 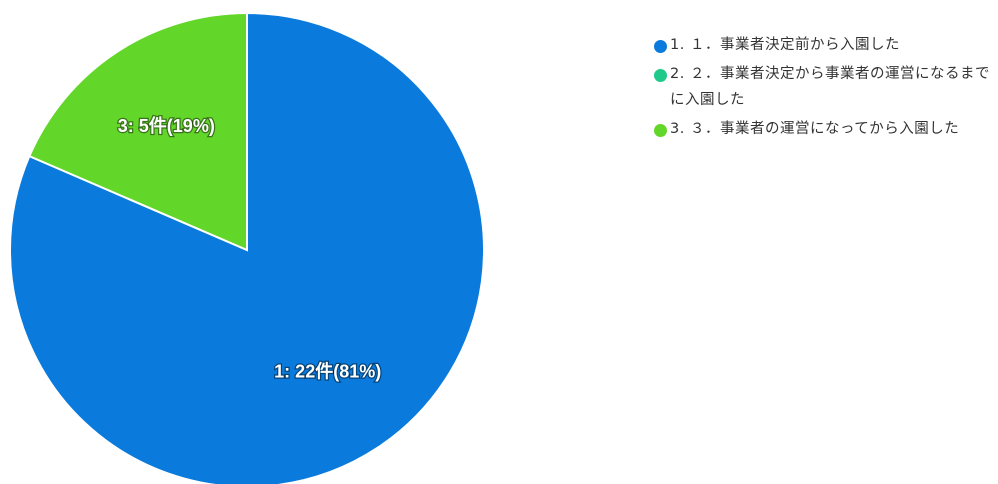 What do you see at coordinates (166, 125) in the screenshot?
I see `slice-label-3: 3: 5件(19%)` at bounding box center [166, 125].